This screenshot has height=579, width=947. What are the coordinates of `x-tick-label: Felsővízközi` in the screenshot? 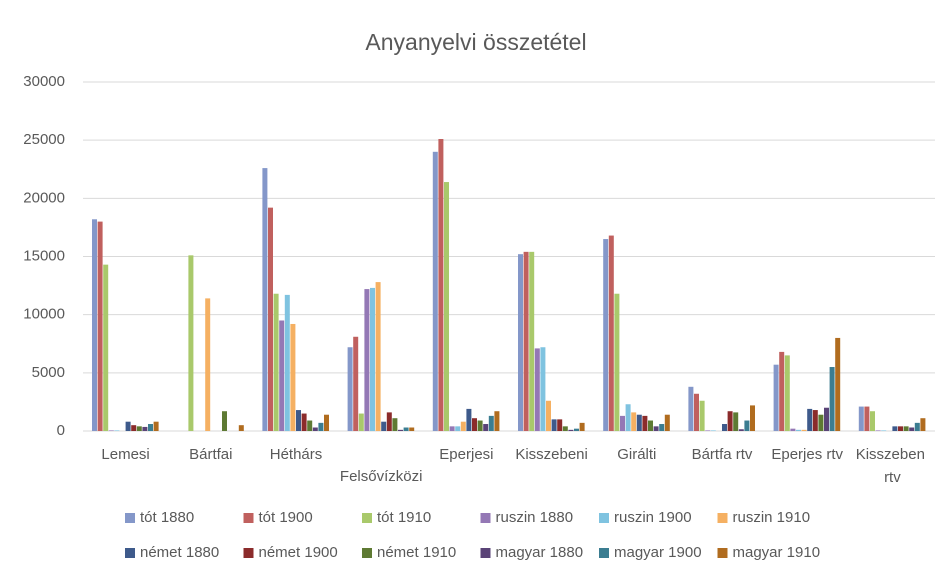 It's located at (381, 476).